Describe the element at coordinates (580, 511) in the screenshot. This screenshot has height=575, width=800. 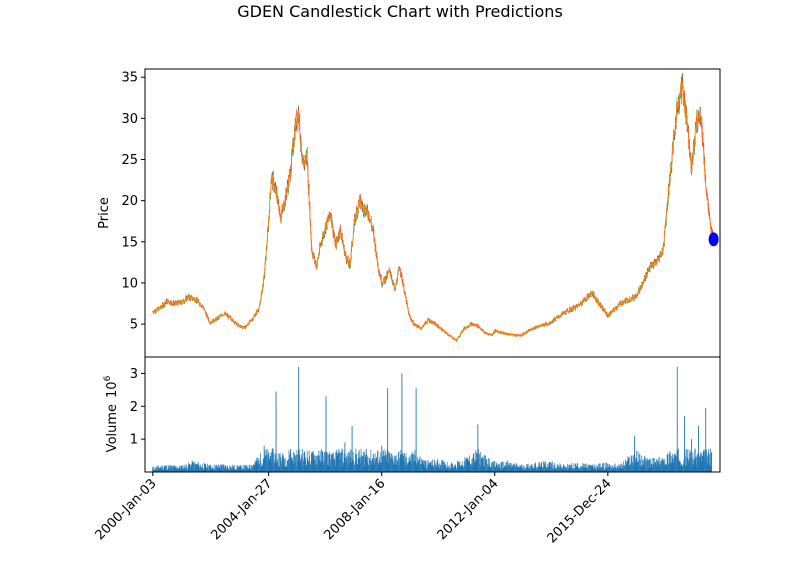
I see `x-tick-label: 2015-Dec-24` at that location.